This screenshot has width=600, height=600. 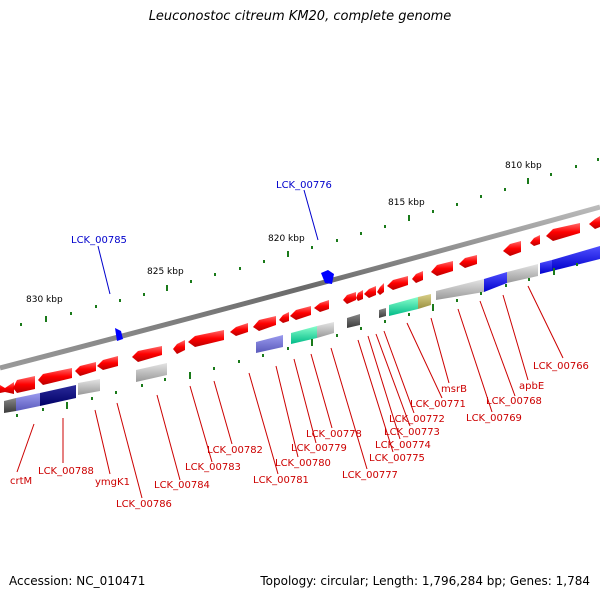 What do you see at coordinates (235, 450) in the screenshot?
I see `gene-label-lck-00782: LCK_00782` at bounding box center [235, 450].